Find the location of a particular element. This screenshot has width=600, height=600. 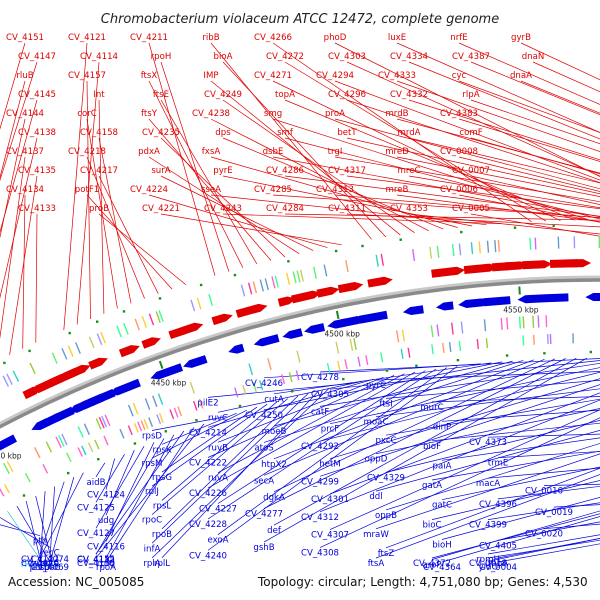

gene-label: CV_4144 is located at coordinates (25, 114).